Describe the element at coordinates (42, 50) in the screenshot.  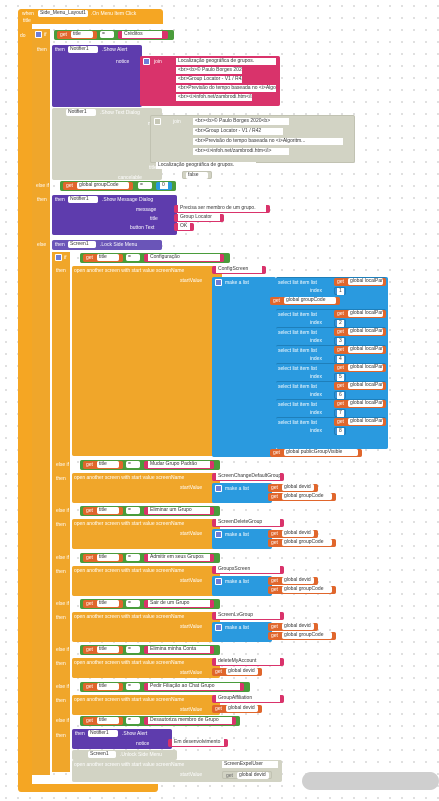
I see `then-label: then` at that location.